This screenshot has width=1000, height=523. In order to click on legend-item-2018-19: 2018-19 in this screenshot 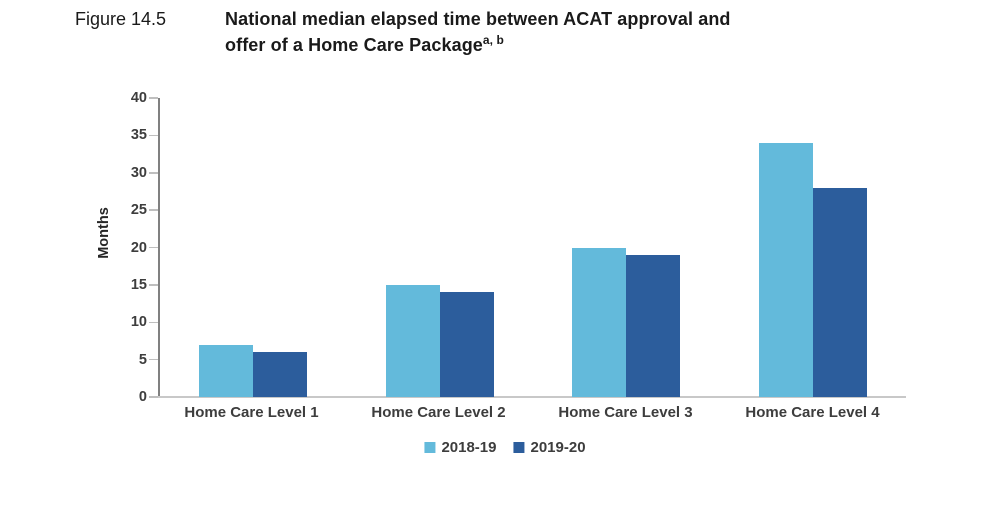, I will do `click(460, 447)`.